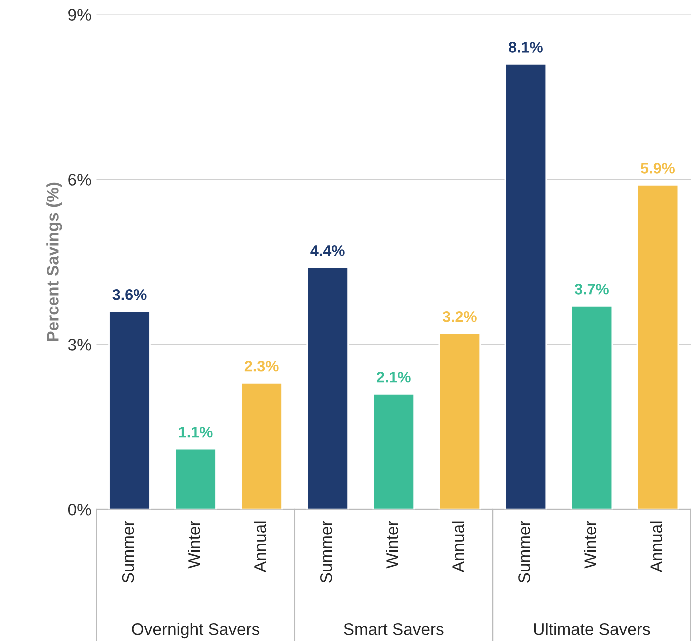 The height and width of the screenshot is (641, 691). I want to click on data-label: 2.3%, so click(261, 366).